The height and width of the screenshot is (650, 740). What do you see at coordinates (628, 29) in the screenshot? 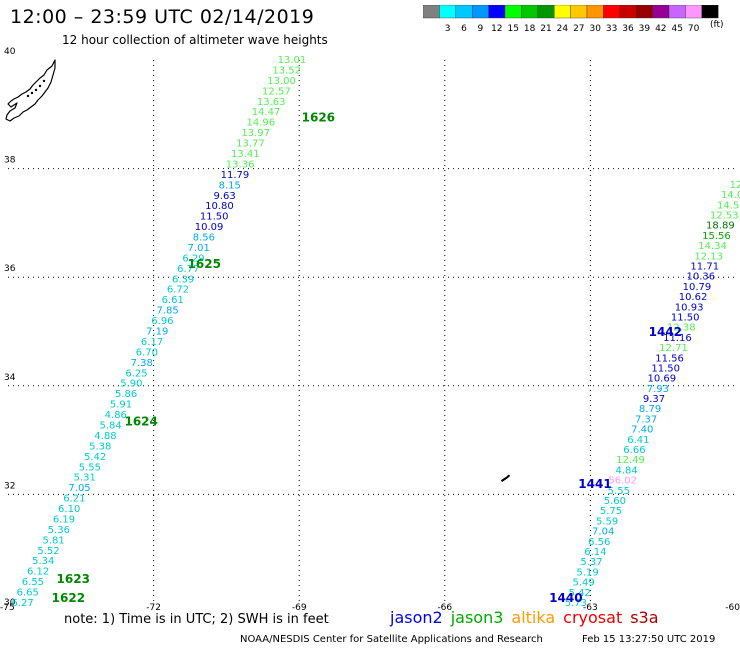
I see `color-swatch-label: 36` at bounding box center [628, 29].